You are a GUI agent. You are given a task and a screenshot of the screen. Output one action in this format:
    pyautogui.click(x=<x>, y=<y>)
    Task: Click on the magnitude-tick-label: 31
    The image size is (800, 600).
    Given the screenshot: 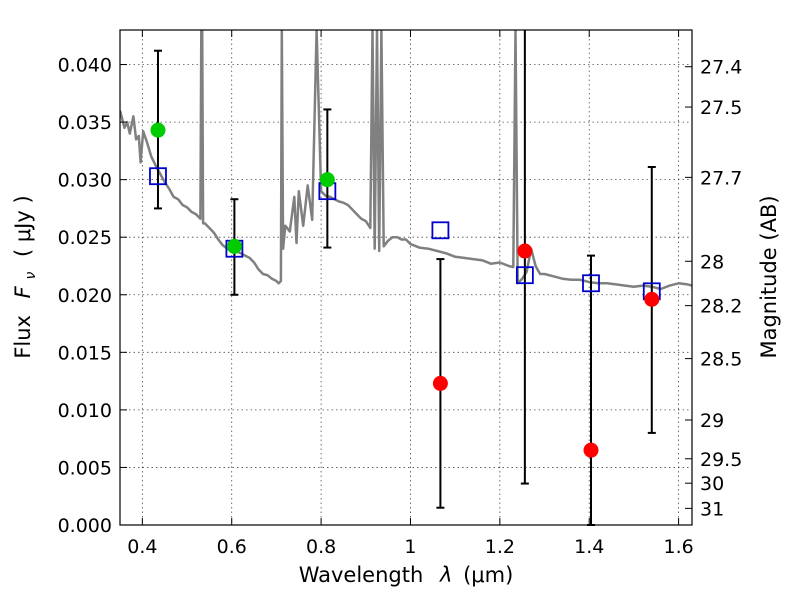 What is the action you would take?
    pyautogui.click(x=712, y=509)
    